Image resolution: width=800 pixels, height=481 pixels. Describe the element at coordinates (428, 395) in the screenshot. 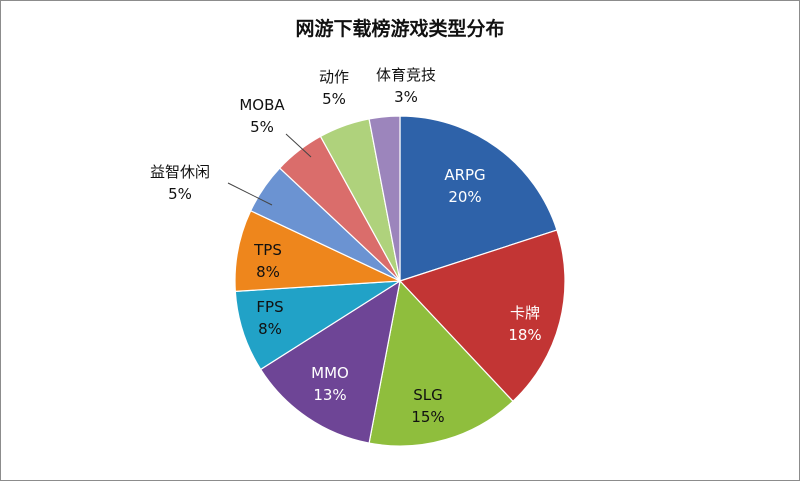

I see `slice-name-label-2: SLG` at that location.